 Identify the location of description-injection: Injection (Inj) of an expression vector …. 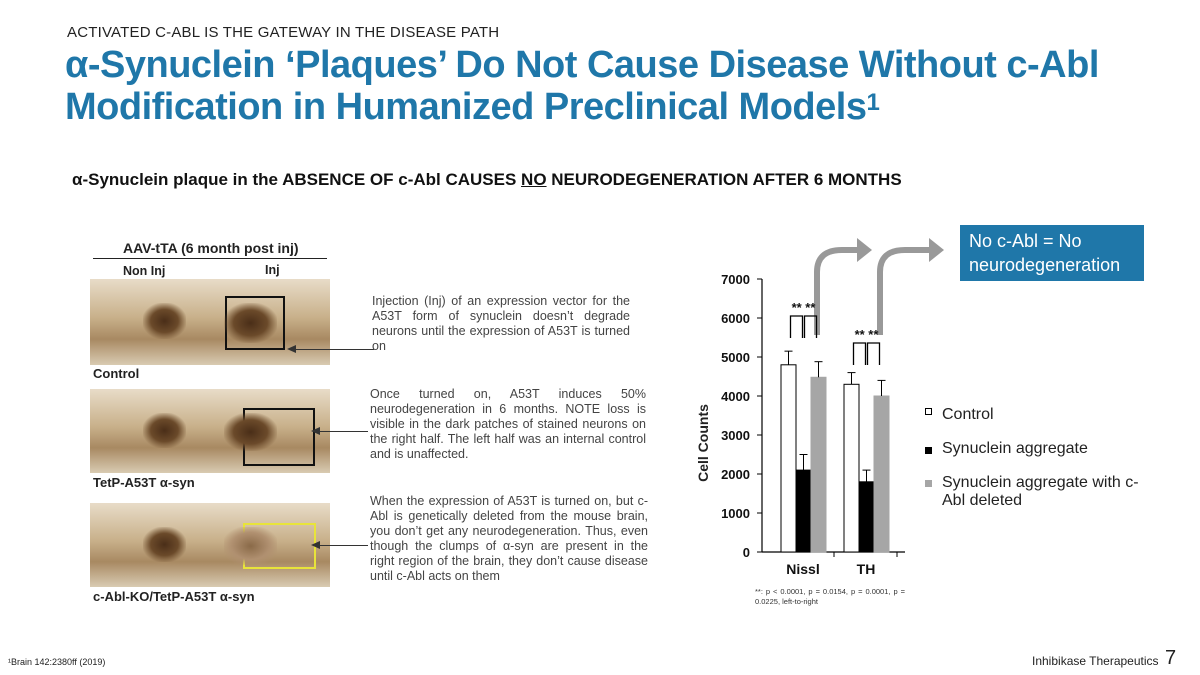
(501, 323).